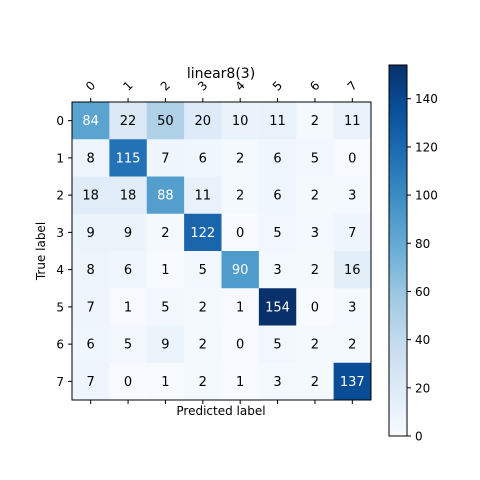  I want to click on cell-value-label: 16, so click(352, 270).